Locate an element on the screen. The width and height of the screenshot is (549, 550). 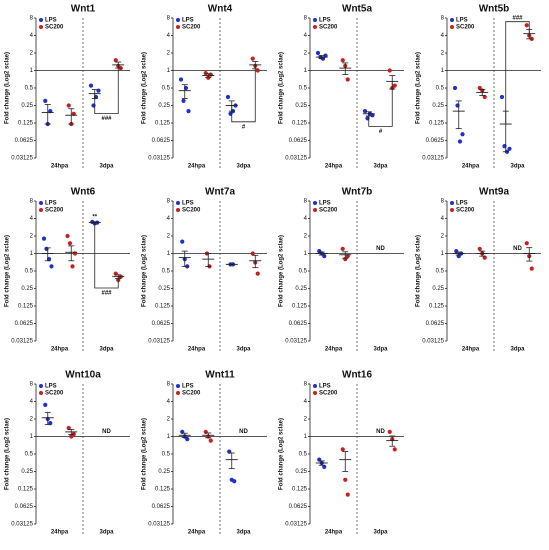
panel-title: Wnt7a is located at coordinates (220, 192).